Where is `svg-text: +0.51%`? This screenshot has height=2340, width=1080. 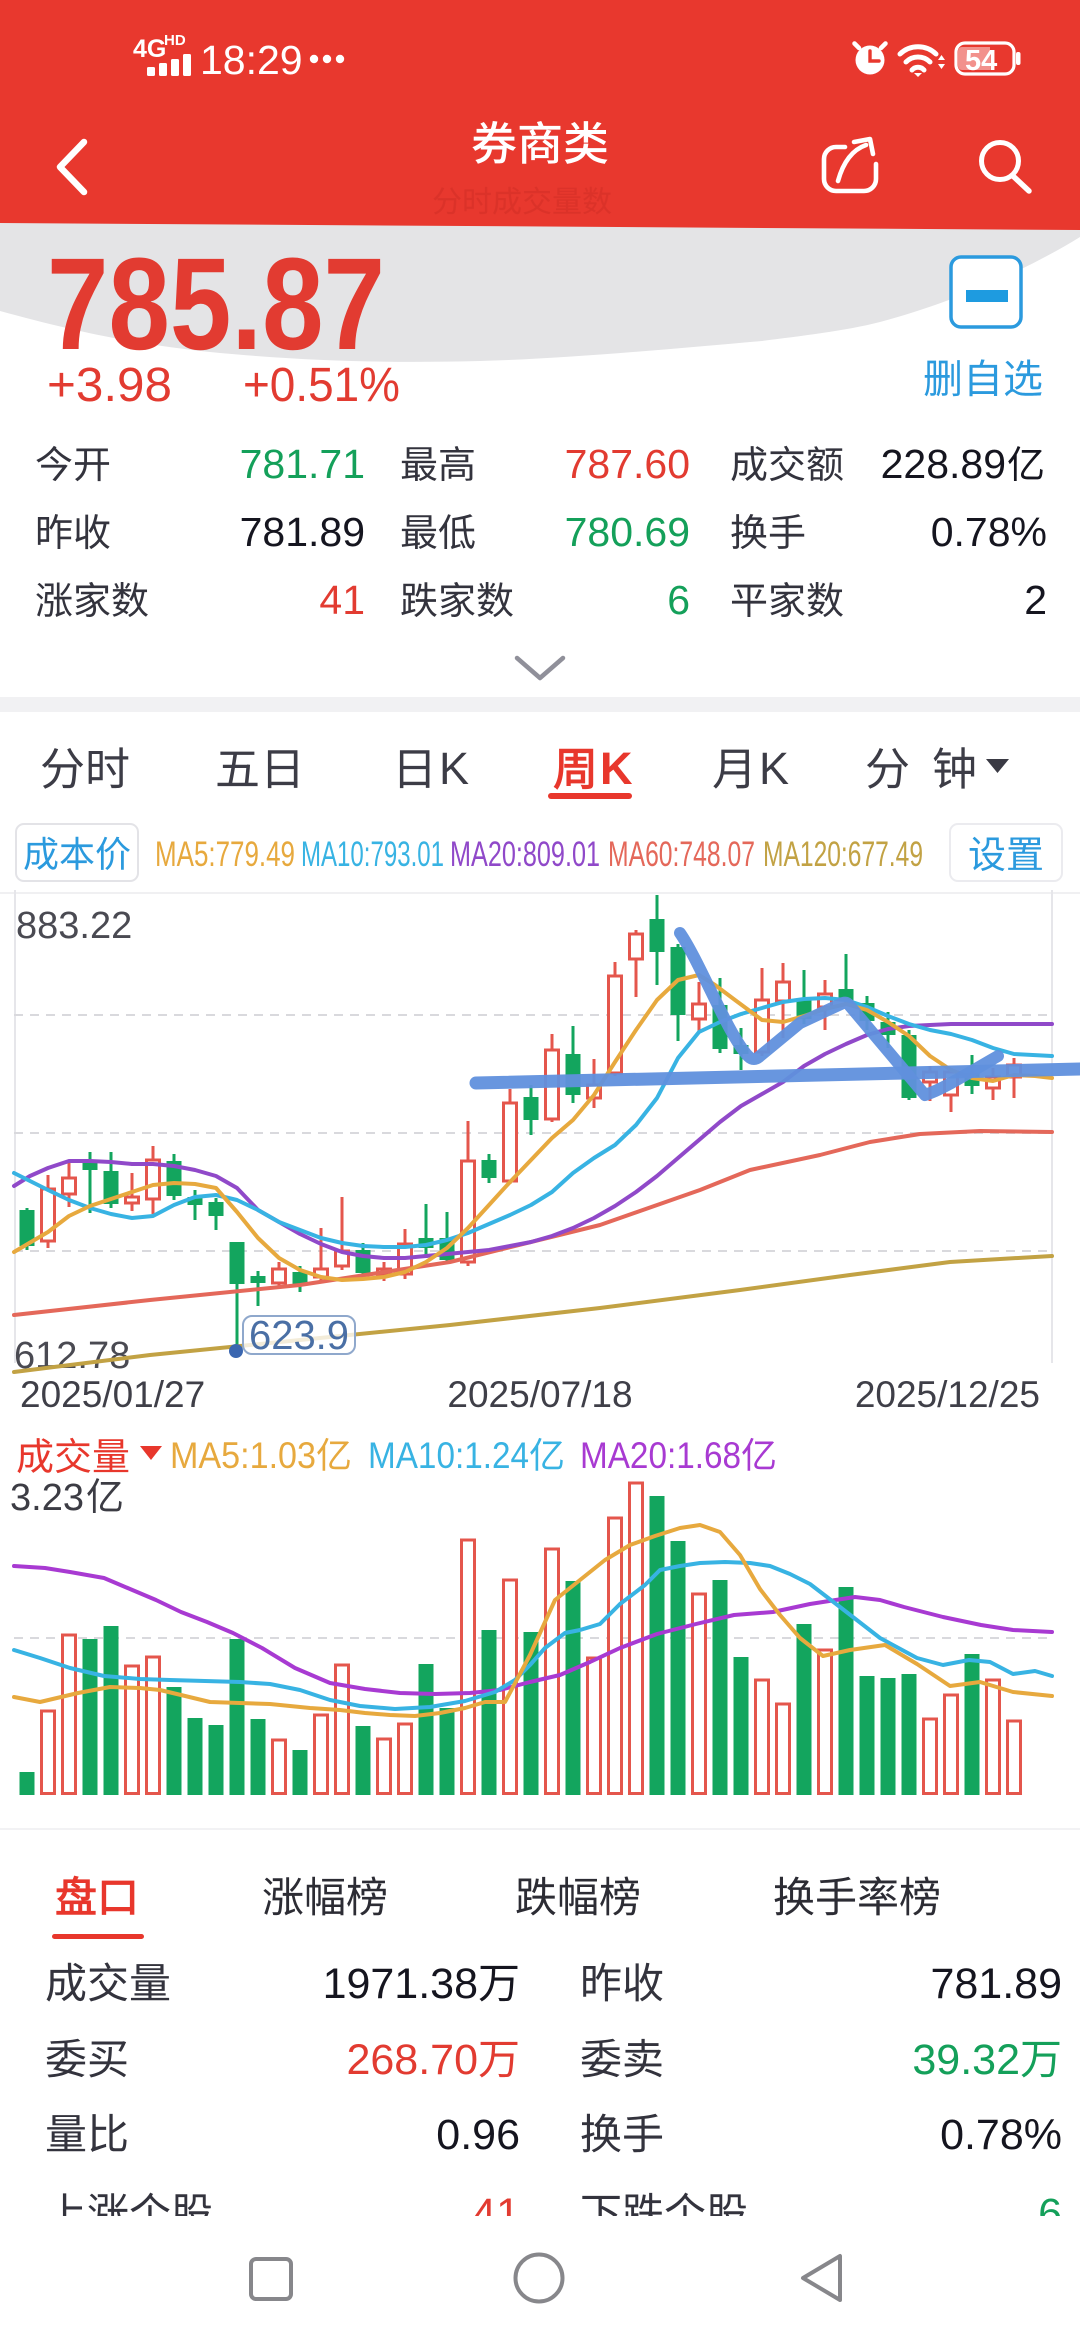
svg-text: +0.51% is located at coordinates (321, 385).